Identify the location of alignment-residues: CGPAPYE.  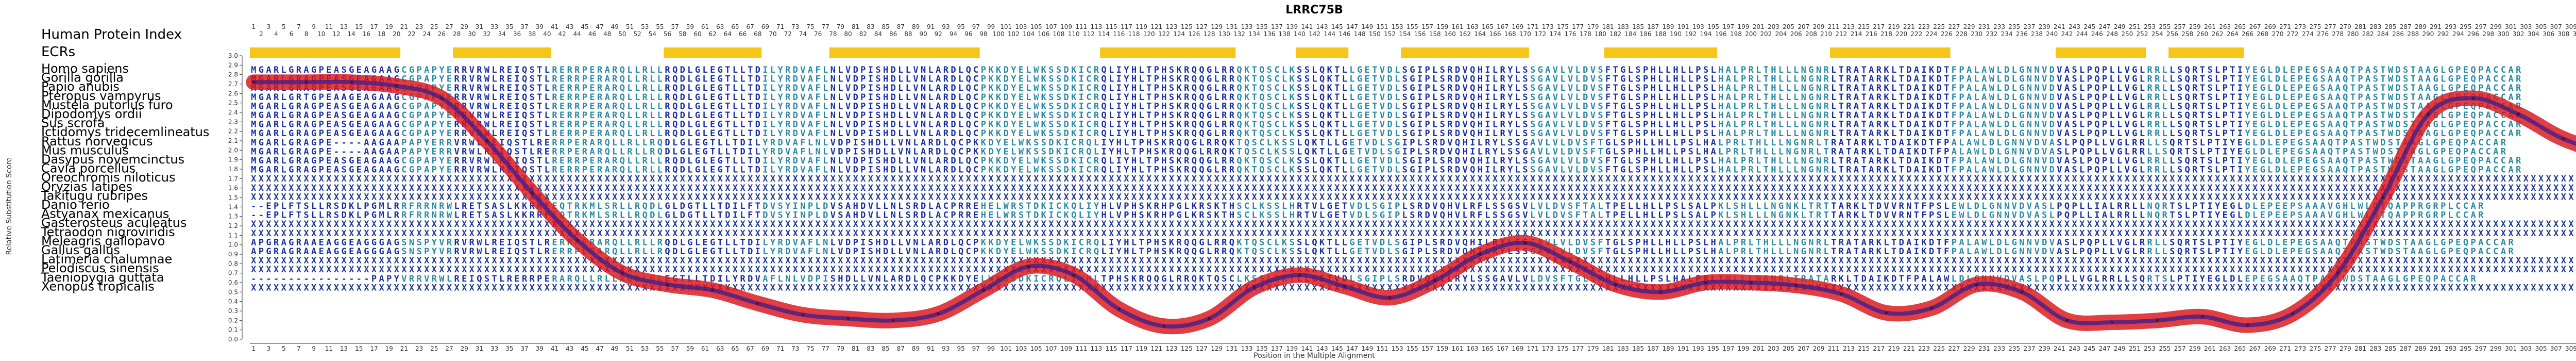
(426, 161).